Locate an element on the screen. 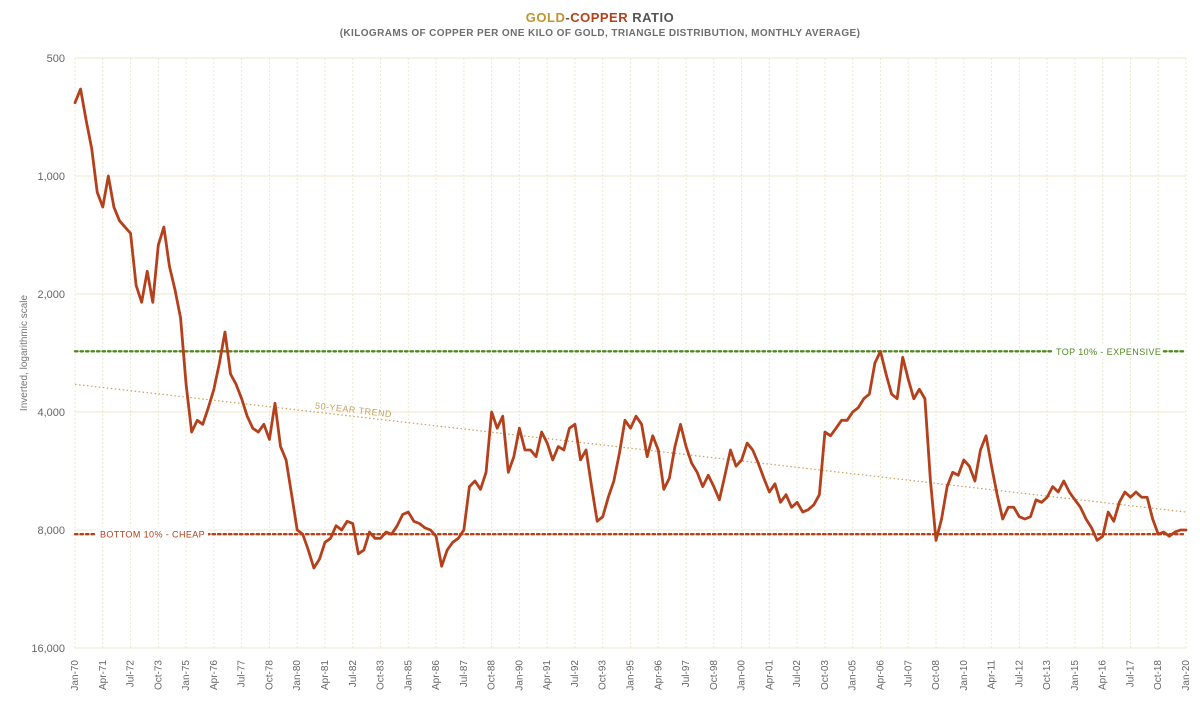 The image size is (1200, 707). x-tick-label: Jan-80 is located at coordinates (297, 675).